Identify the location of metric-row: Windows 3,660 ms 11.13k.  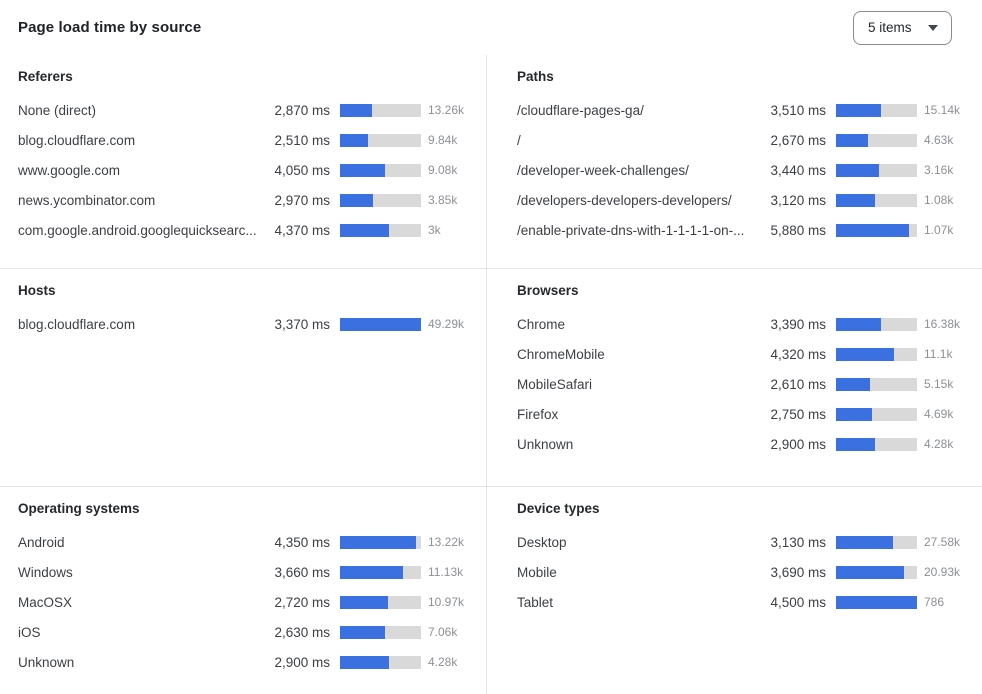
(246, 572).